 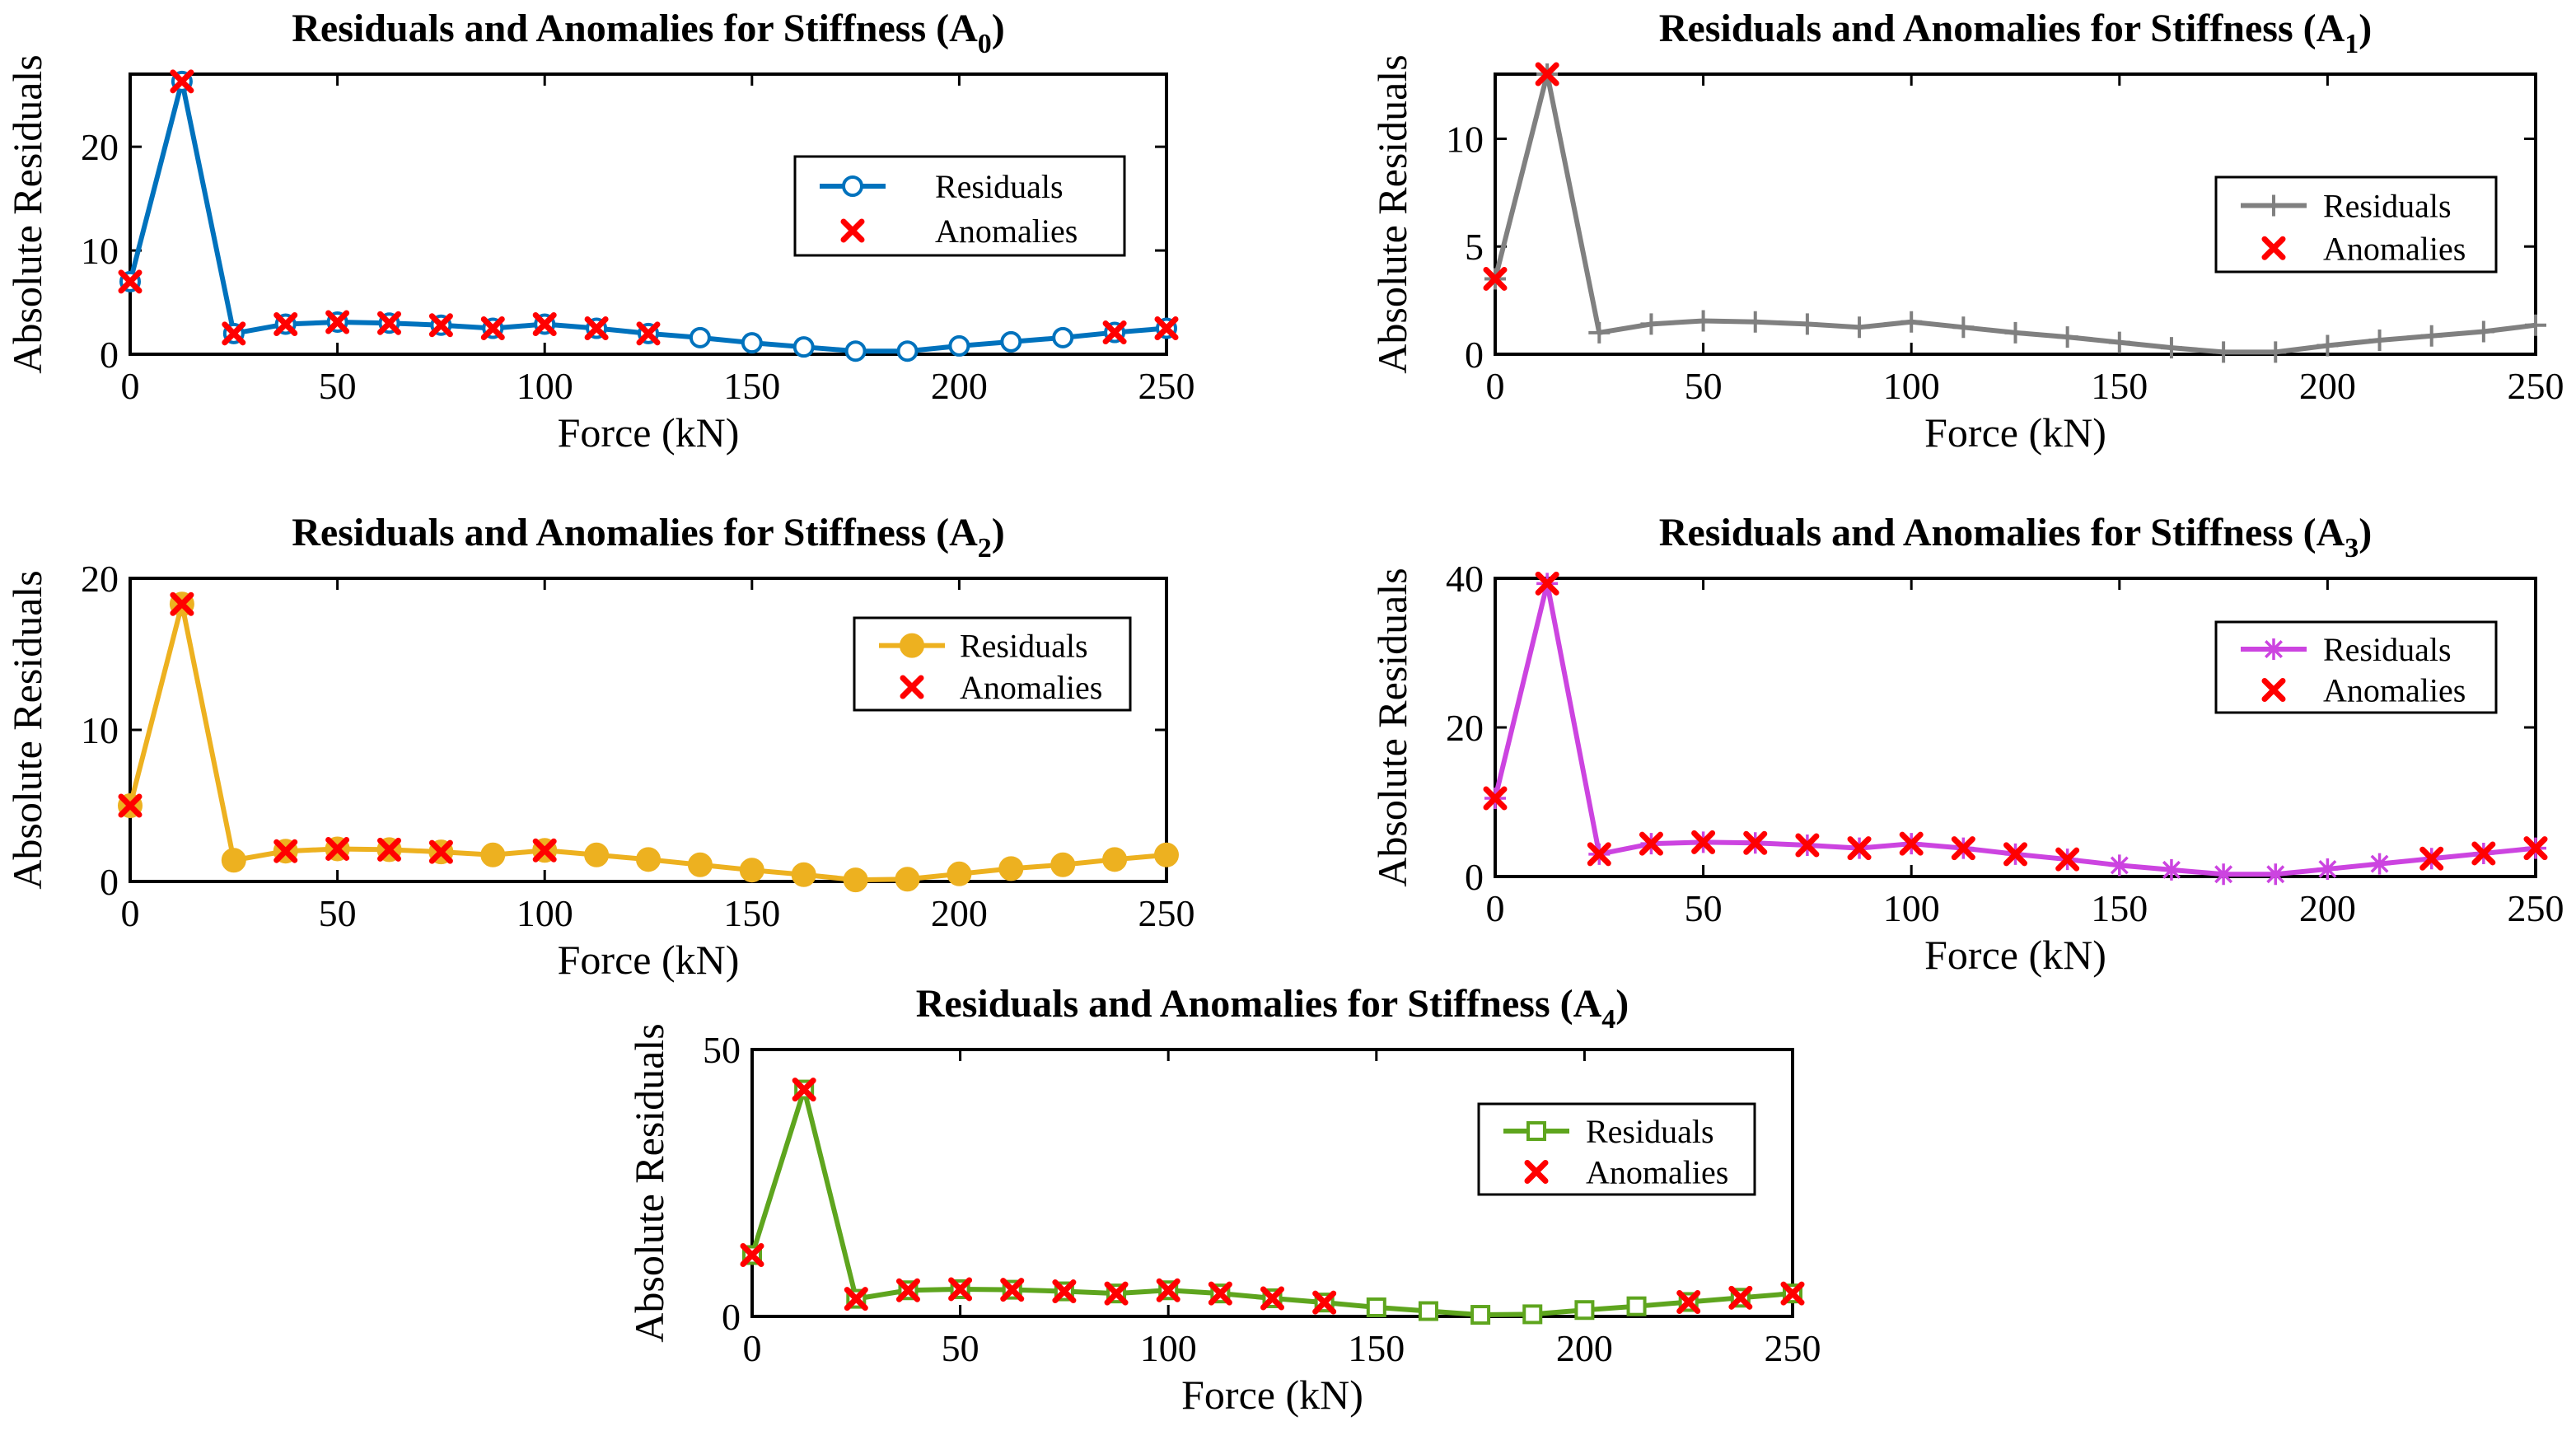 What do you see at coordinates (985, 548) in the screenshot?
I see `chart-title-subscript: 2` at bounding box center [985, 548].